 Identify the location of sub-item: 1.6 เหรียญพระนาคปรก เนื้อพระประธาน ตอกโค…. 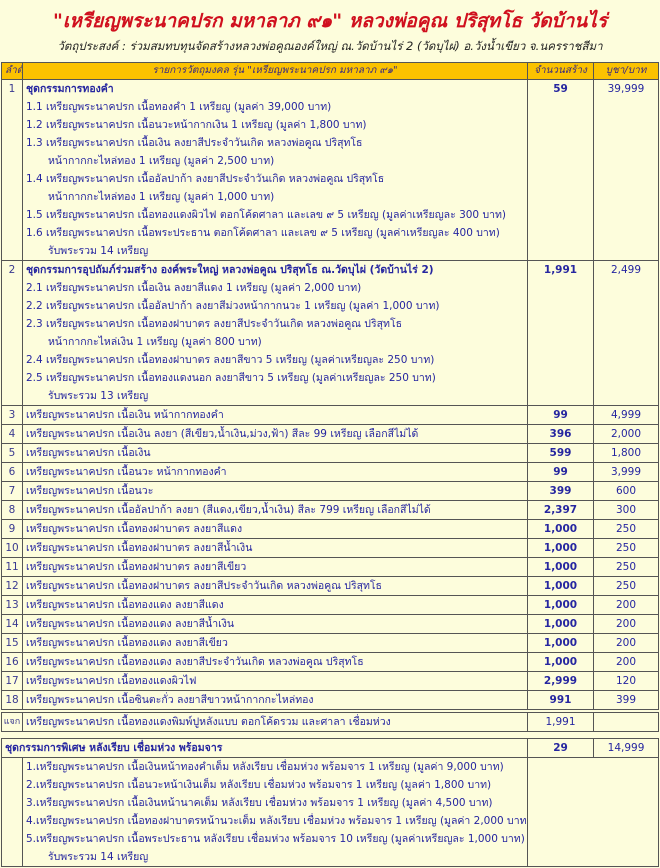
(263, 233).